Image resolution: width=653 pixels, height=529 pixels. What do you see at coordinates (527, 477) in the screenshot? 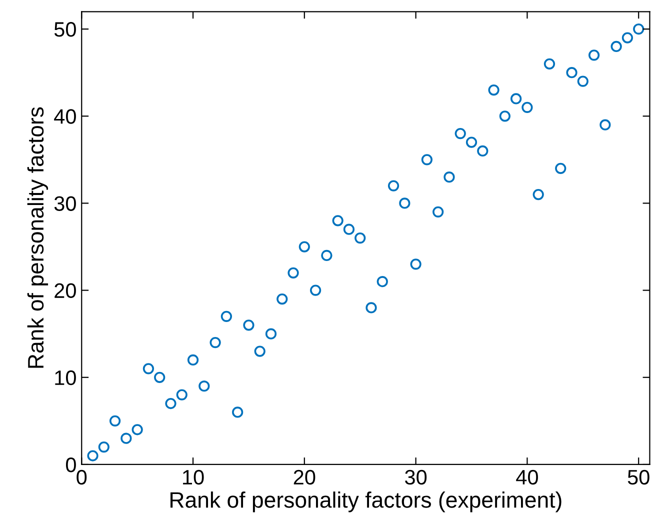
I see `x-tick-label: 40` at bounding box center [527, 477].